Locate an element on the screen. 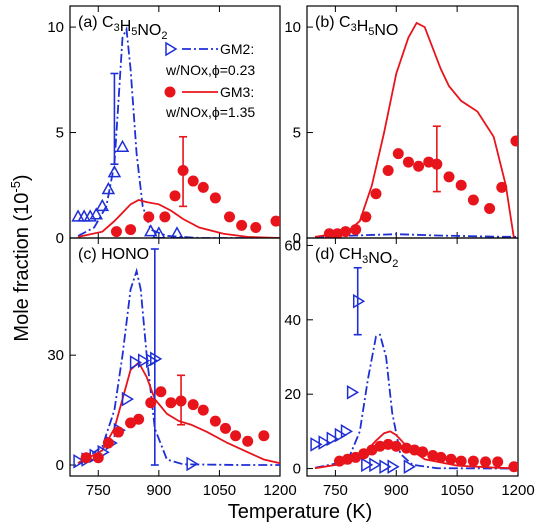 This screenshot has height=525, width=536. gm3-model-line is located at coordinates (178, 413).